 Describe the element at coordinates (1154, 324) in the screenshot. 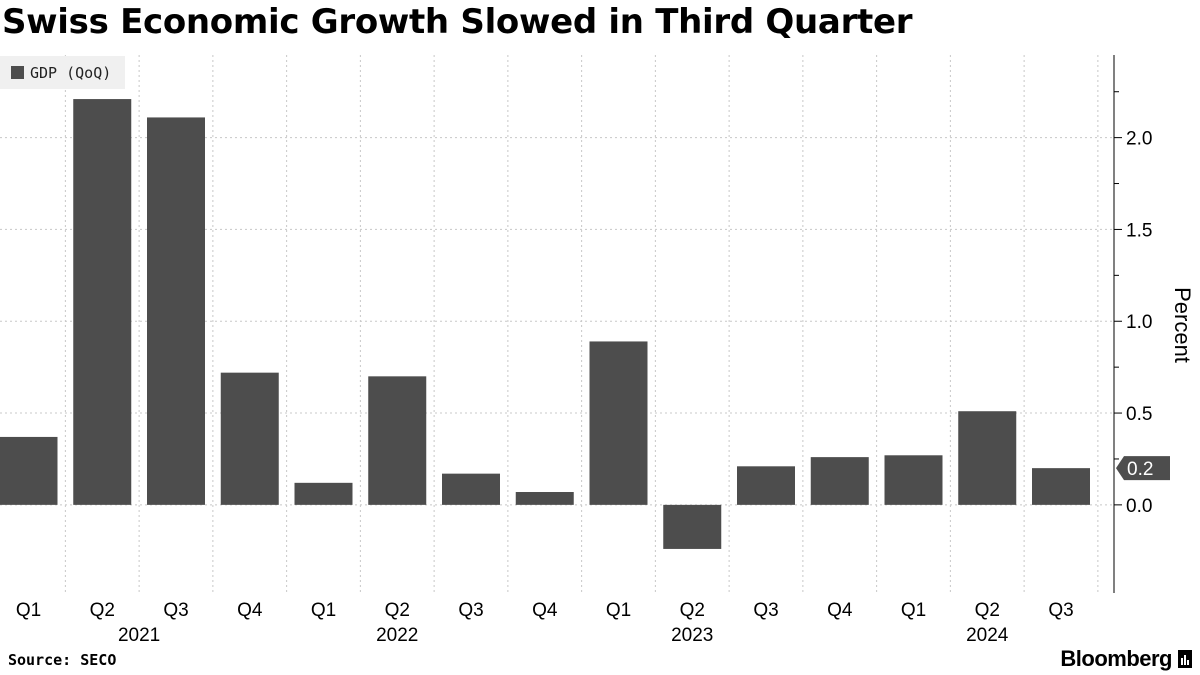

I see `y-axis: 0.0 0.5 1.0 1.5 2.0 Percent 0.2` at that location.